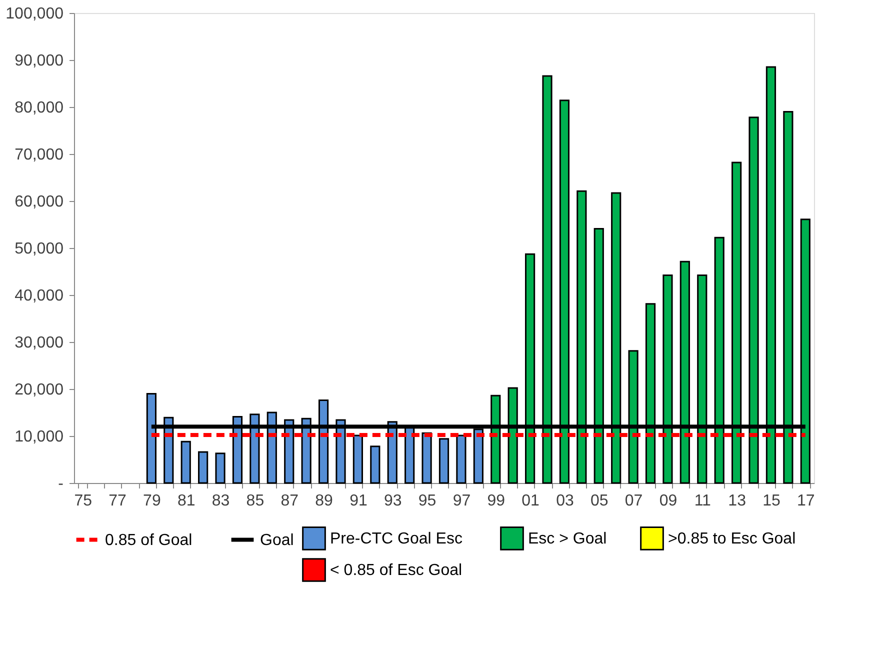 The height and width of the screenshot is (650, 869). Describe the element at coordinates (396, 570) in the screenshot. I see `legend-label: < 0.85 of Esc Goal` at that location.